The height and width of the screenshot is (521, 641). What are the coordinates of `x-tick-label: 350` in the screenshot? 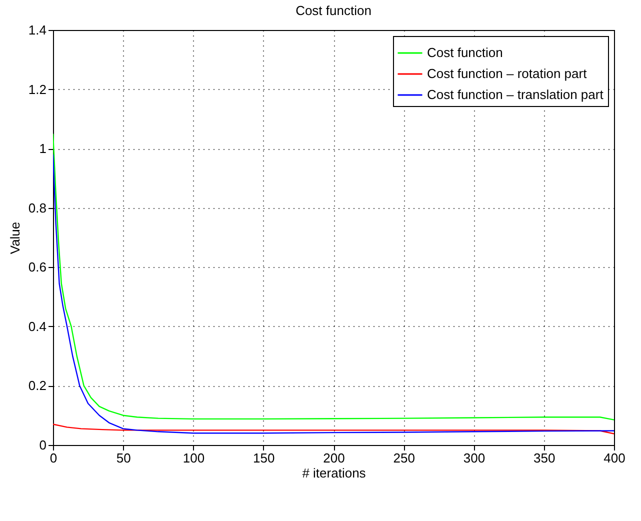 It's located at (545, 458).